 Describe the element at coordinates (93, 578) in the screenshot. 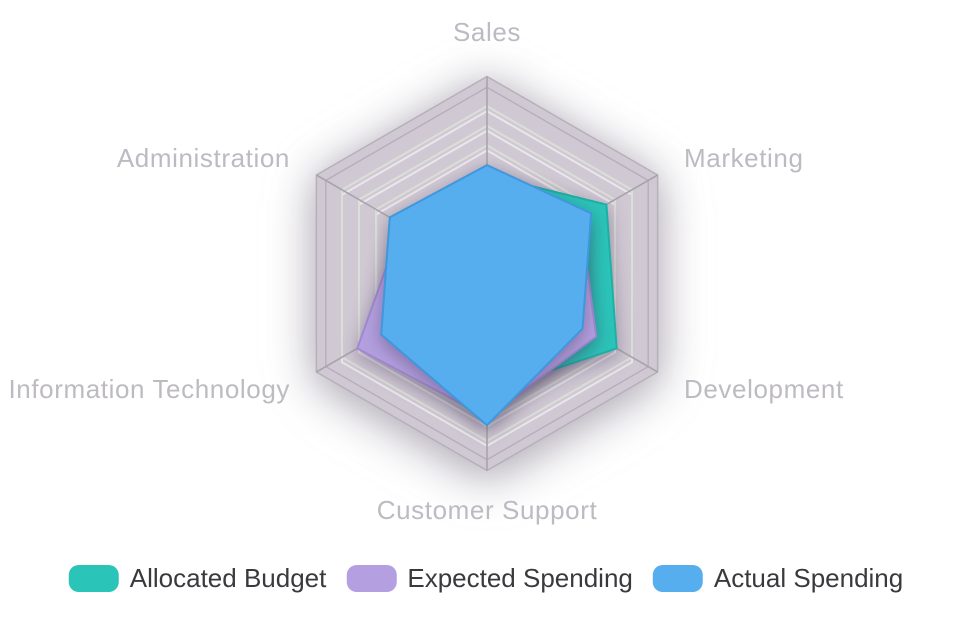

I see `legend-swatch-allocated-budget` at that location.